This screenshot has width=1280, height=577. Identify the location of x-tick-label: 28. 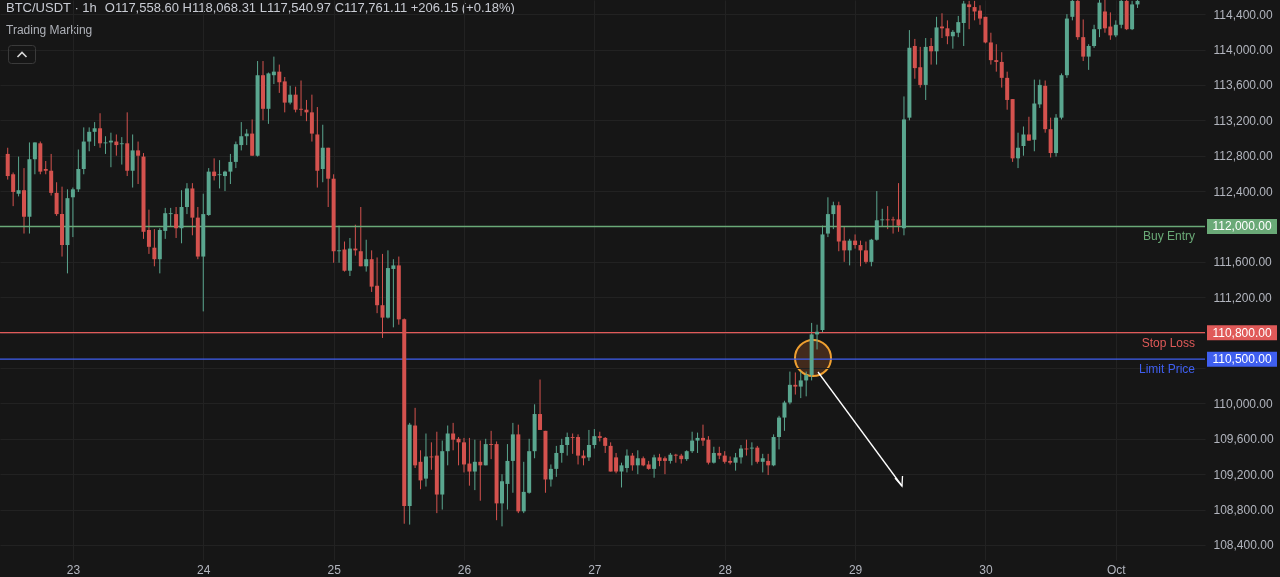
(725, 569).